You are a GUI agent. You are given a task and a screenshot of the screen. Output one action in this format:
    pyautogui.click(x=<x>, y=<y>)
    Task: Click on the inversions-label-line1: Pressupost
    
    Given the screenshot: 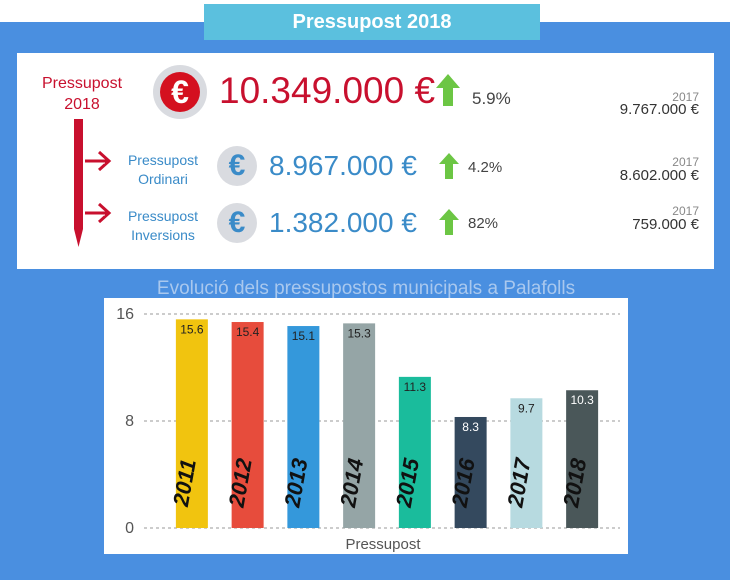 What is the action you would take?
    pyautogui.click(x=163, y=216)
    